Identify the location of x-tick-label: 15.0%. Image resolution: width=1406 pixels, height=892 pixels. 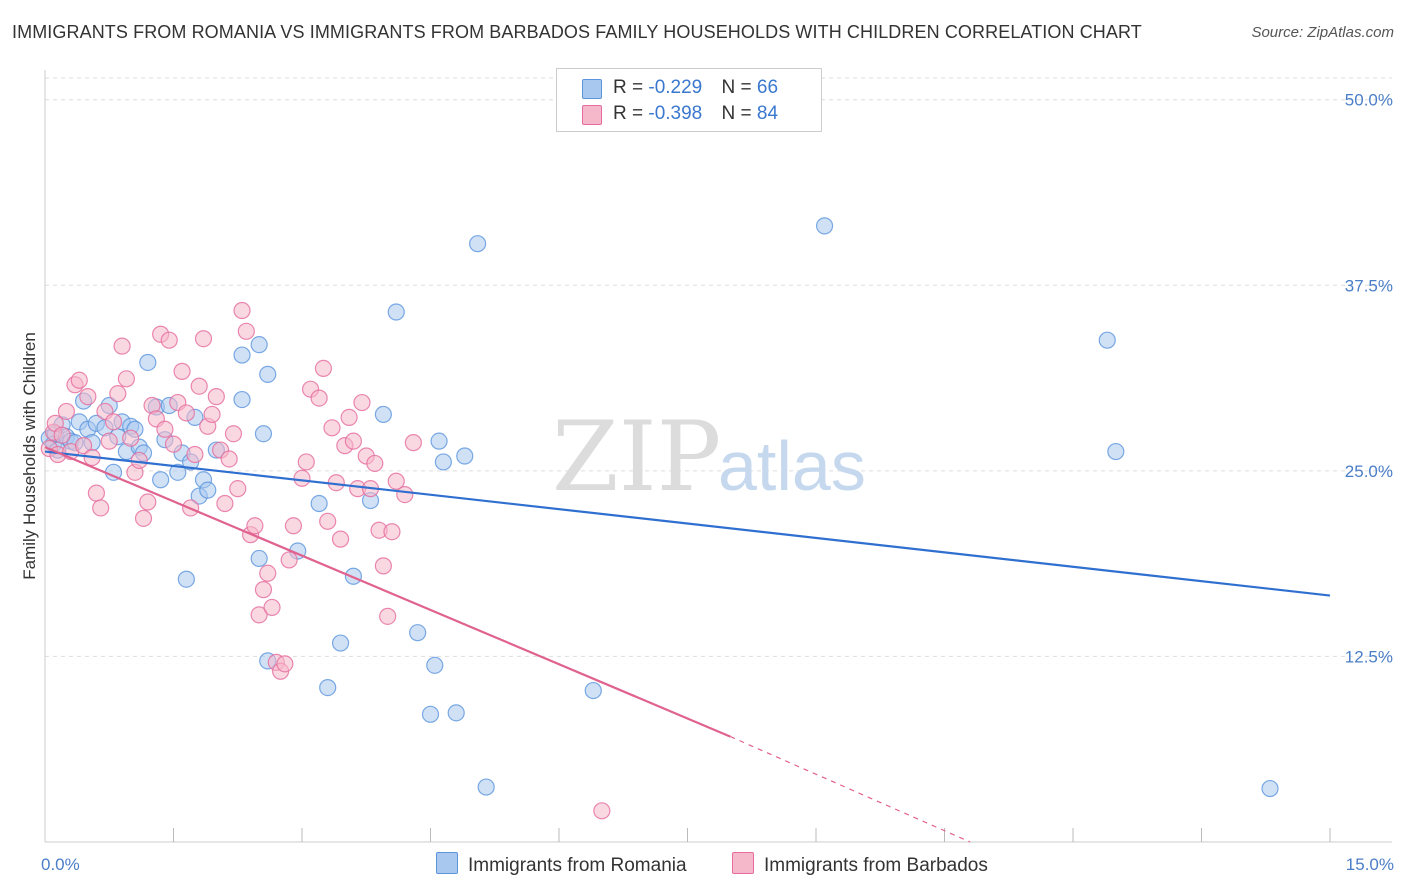
(1370, 864).